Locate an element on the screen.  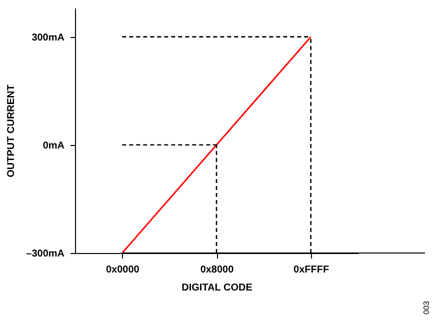
y-tick-label: 0mA is located at coordinates (53, 146).